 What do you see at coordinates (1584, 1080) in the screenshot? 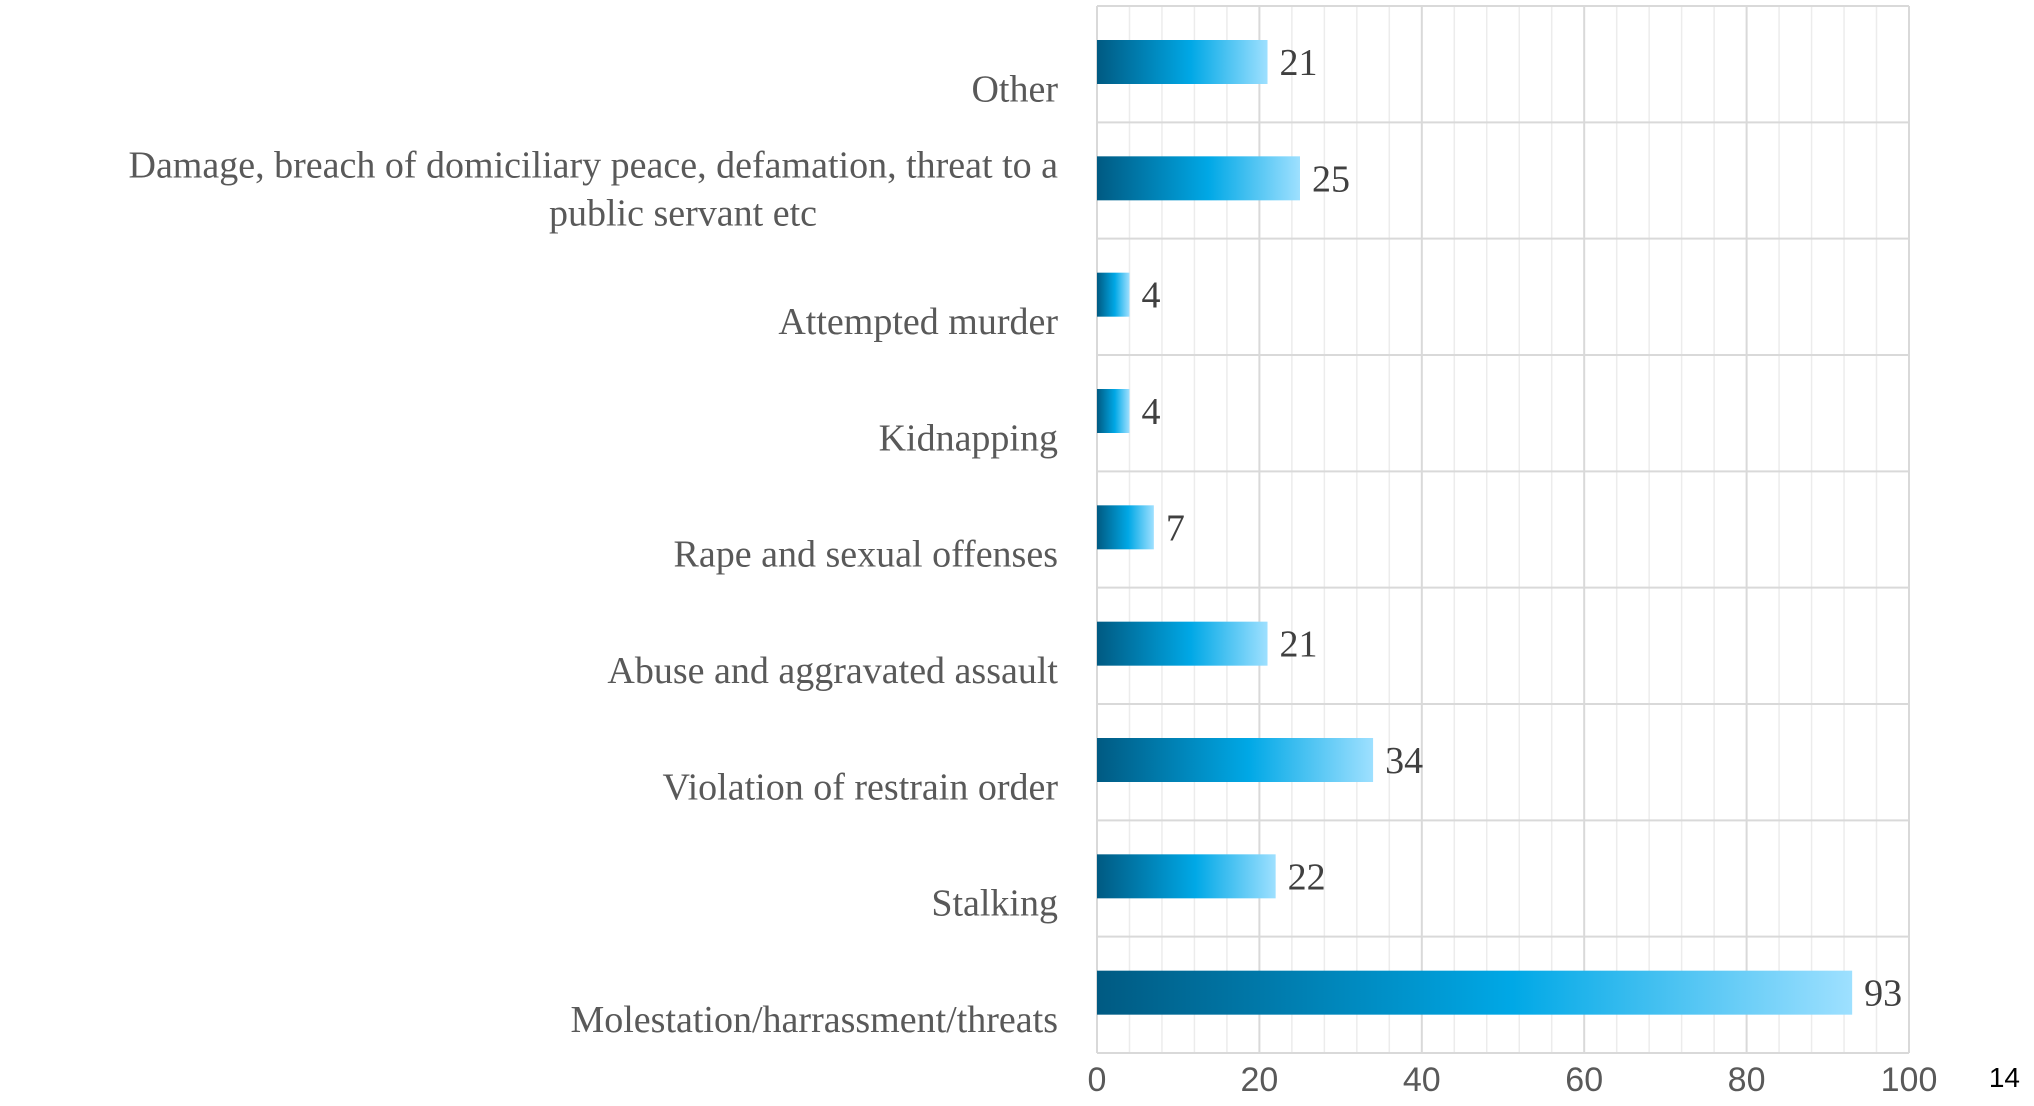
I see `x-tick-label: 60` at bounding box center [1584, 1080].